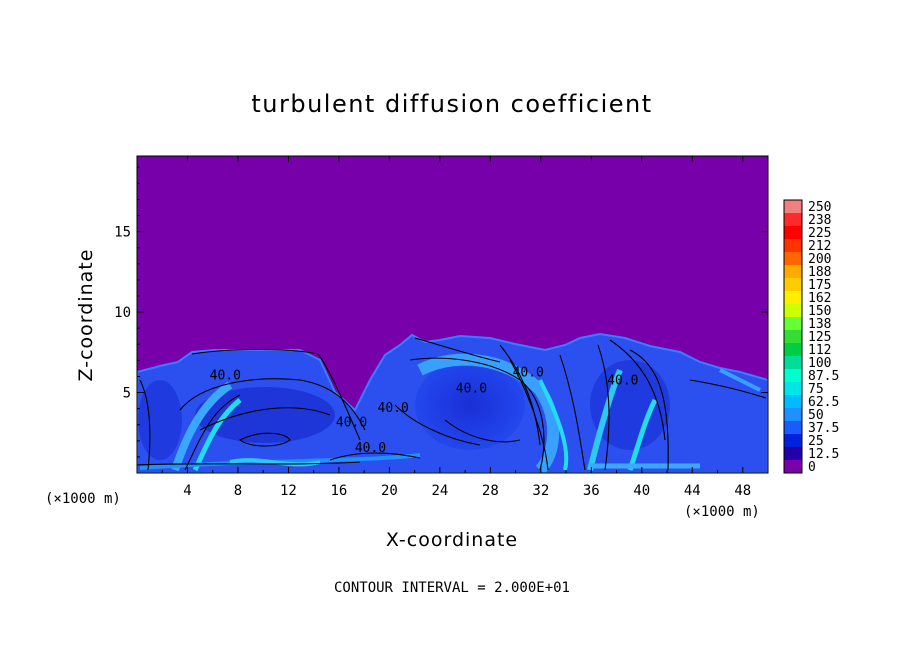 This screenshot has width=904, height=654. I want to click on colorbar-label: 200, so click(819, 259).